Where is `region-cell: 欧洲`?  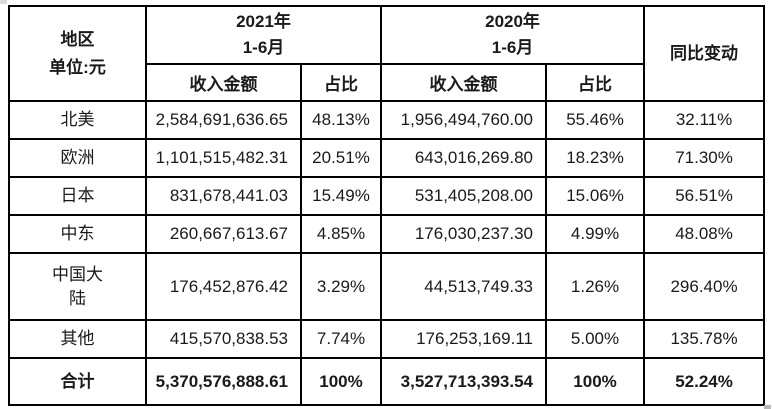 region-cell: 欧洲 is located at coordinates (77, 158).